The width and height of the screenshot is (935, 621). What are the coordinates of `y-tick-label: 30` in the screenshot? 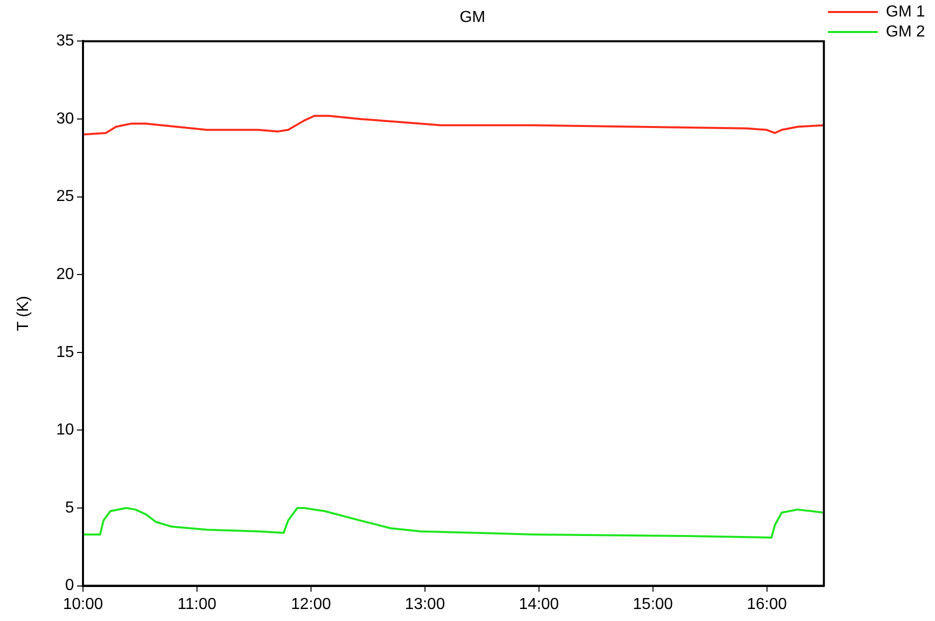 It's located at (65, 119).